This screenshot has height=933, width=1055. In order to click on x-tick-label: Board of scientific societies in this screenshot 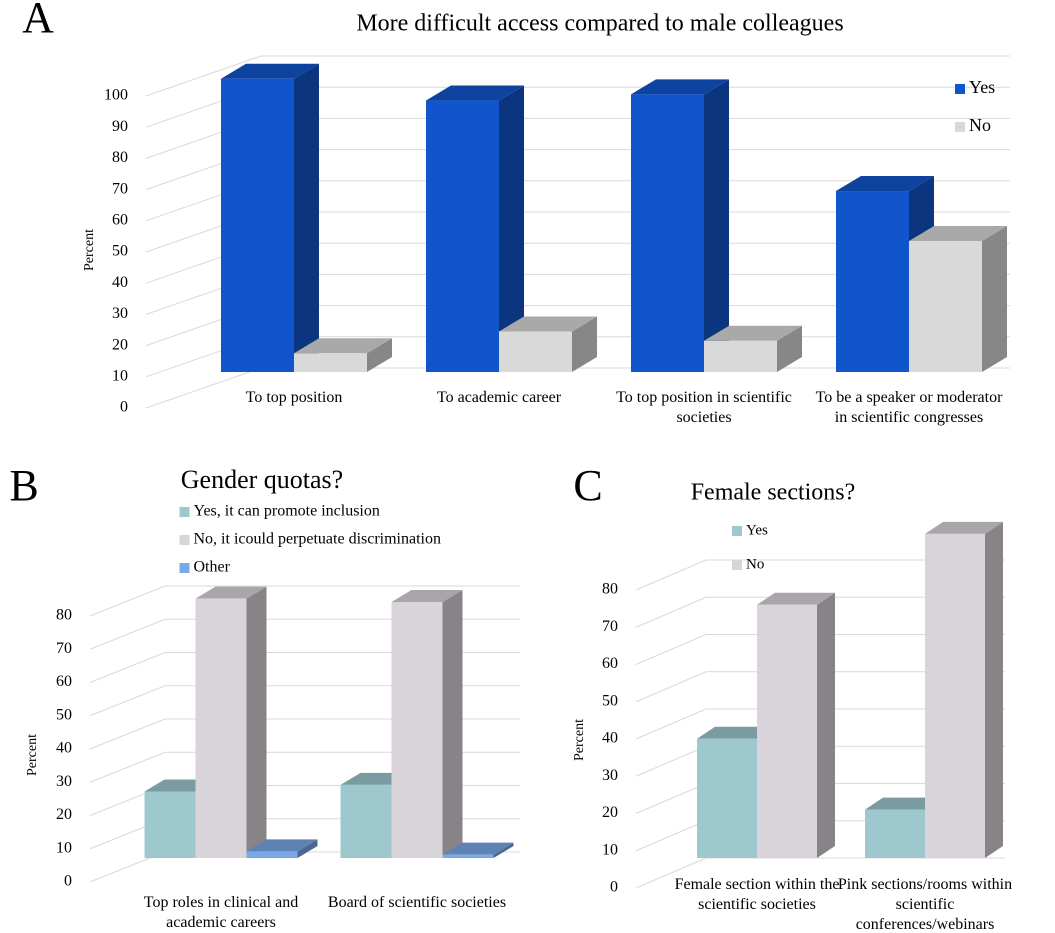, I will do `click(417, 902)`.